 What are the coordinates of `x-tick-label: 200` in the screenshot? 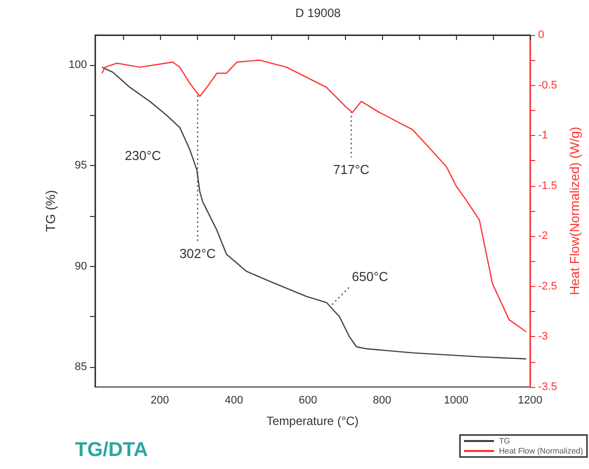 It's located at (159, 400).